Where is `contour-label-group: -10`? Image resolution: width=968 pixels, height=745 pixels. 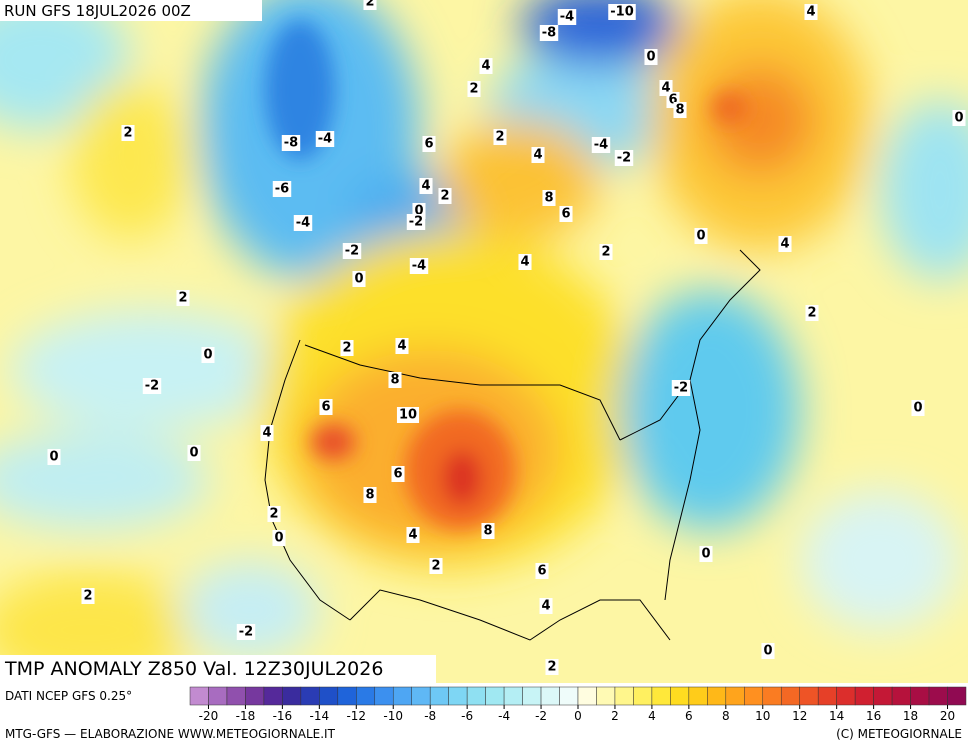 contour-label-group: -10 is located at coordinates (622, 12).